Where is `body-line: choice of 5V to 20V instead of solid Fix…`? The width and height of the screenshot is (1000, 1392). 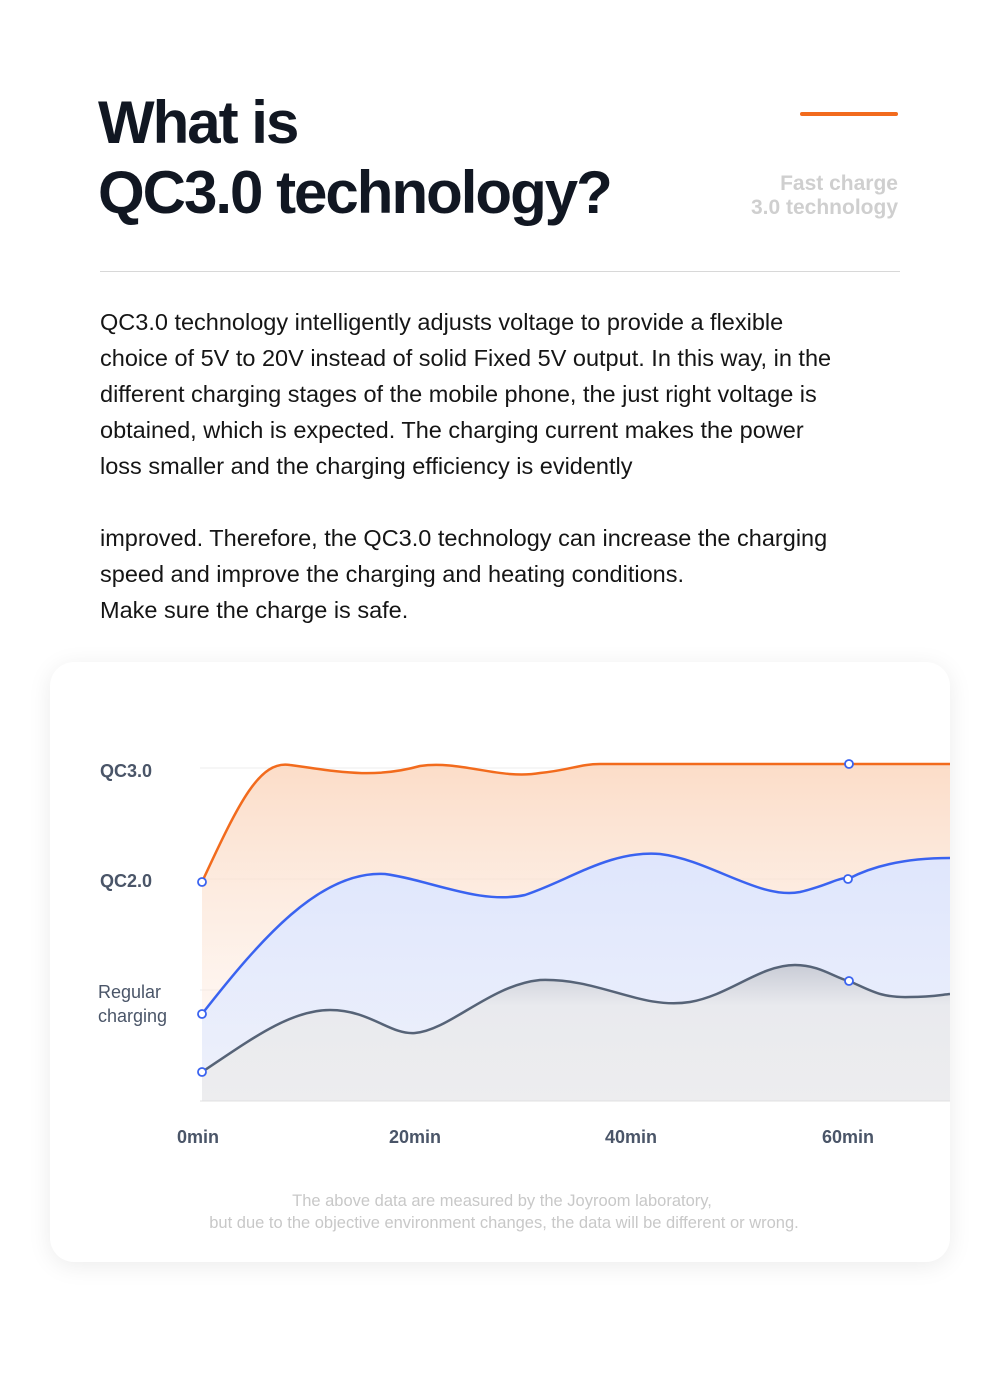
body-line: choice of 5V to 20V instead of solid Fix… is located at coordinates (466, 358).